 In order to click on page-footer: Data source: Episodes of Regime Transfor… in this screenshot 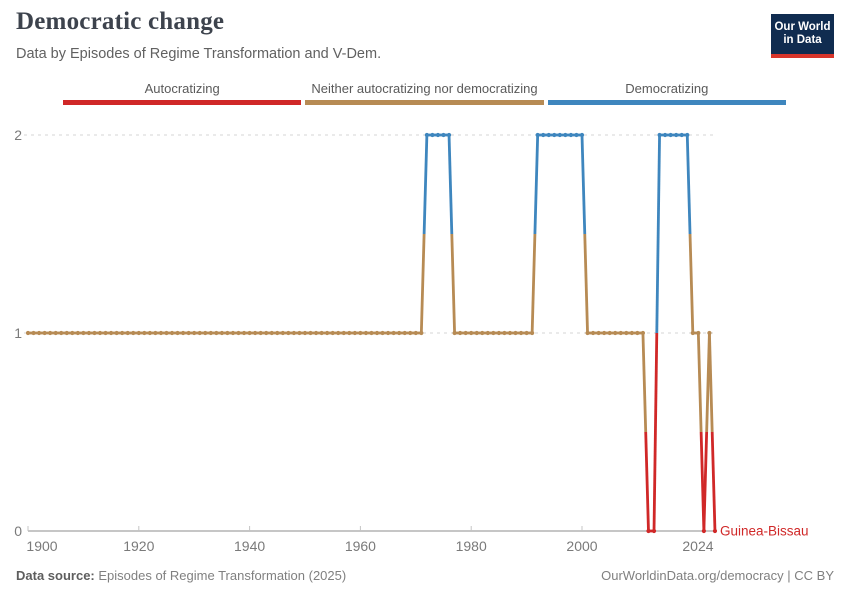, I will do `click(425, 575)`.